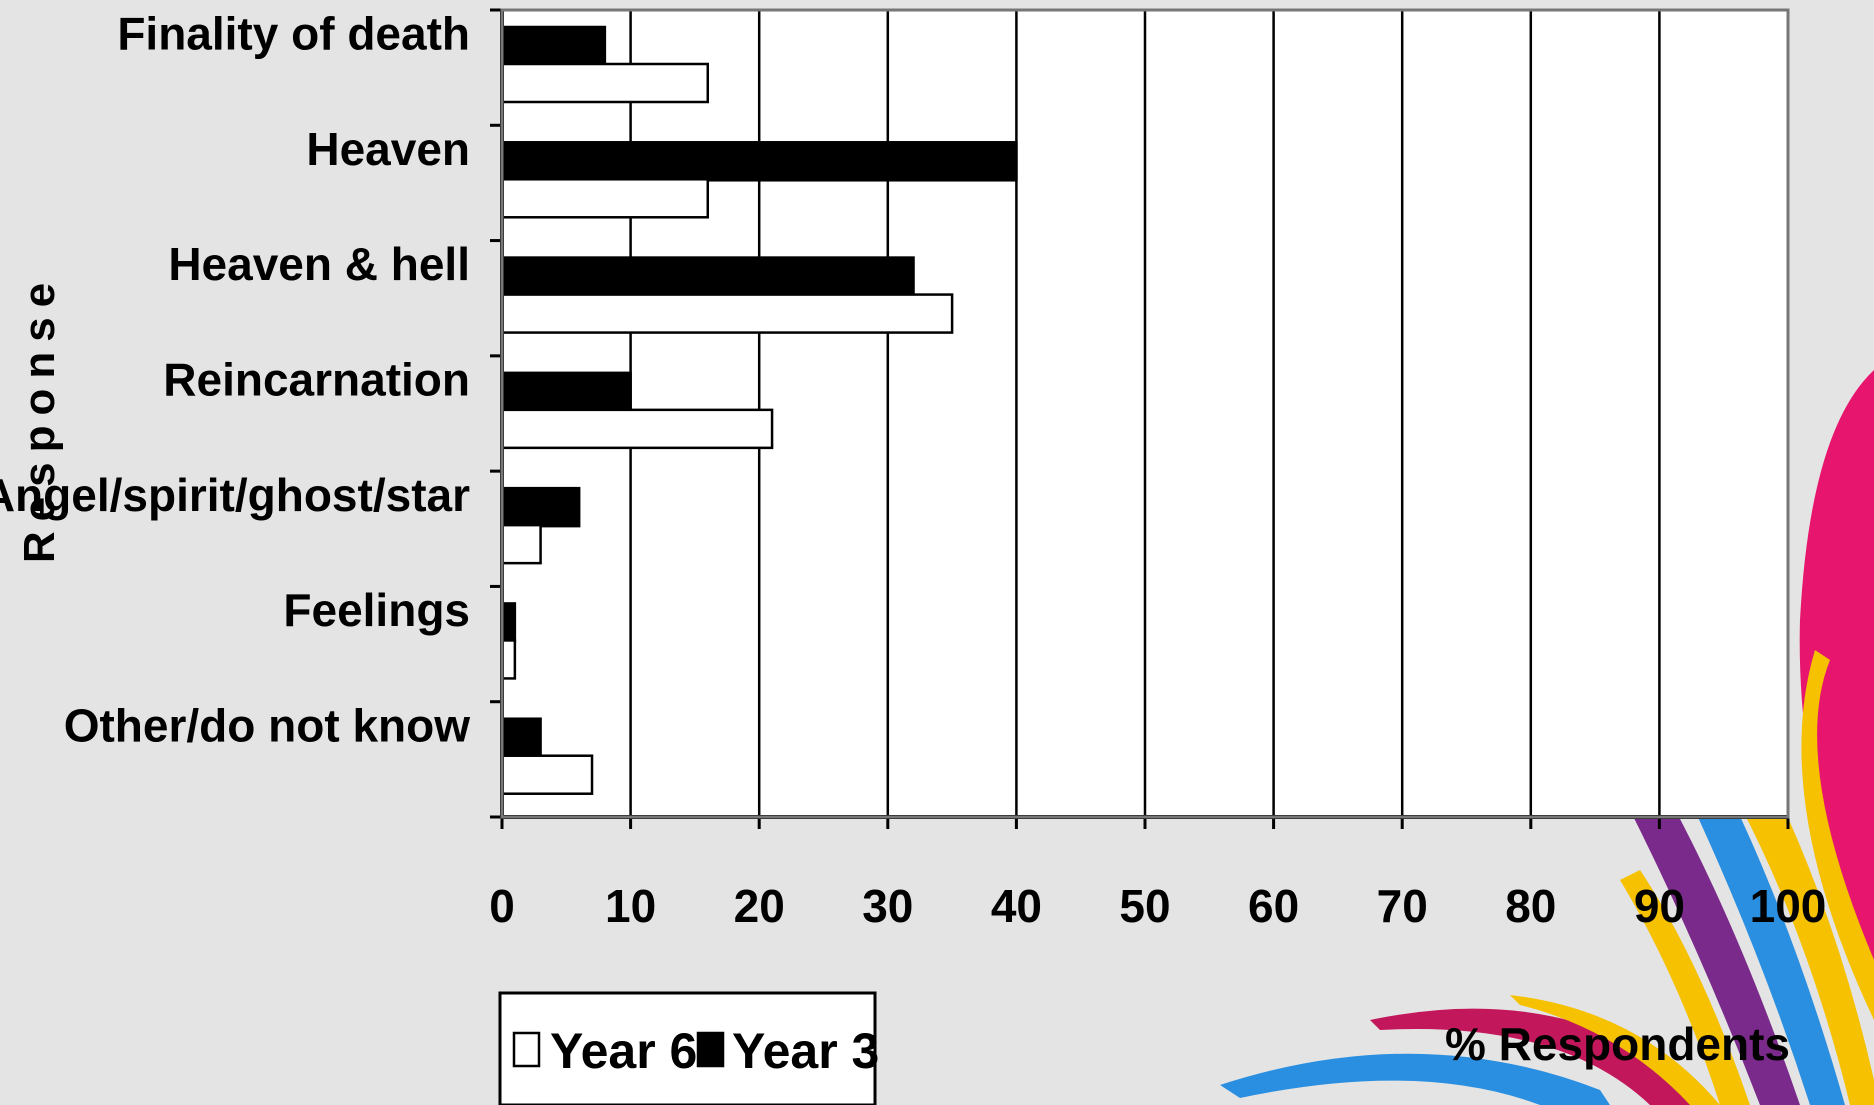  What do you see at coordinates (623, 1051) in the screenshot?
I see `legend-label: Year 6` at bounding box center [623, 1051].